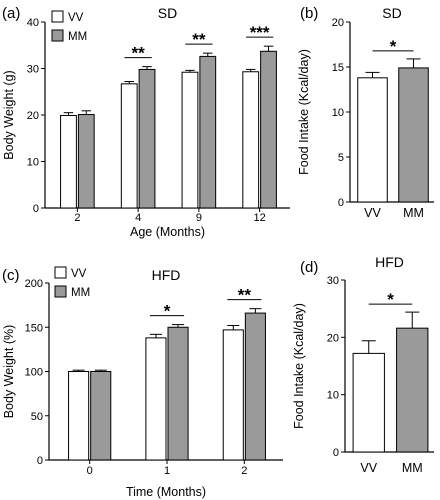 Image resolution: width=440 pixels, height=500 pixels. I want to click on y-tick-label: 5, so click(341, 158).